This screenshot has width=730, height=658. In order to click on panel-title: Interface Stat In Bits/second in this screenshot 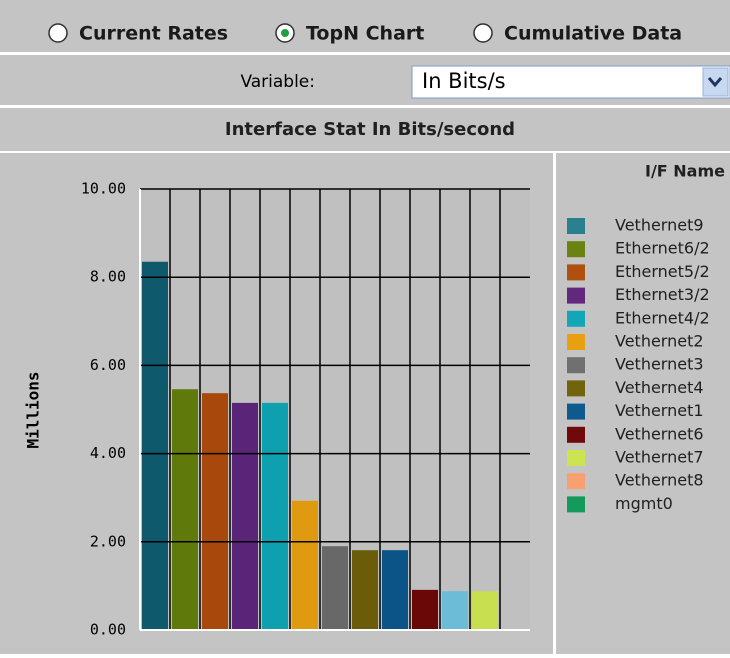, I will do `click(370, 129)`.